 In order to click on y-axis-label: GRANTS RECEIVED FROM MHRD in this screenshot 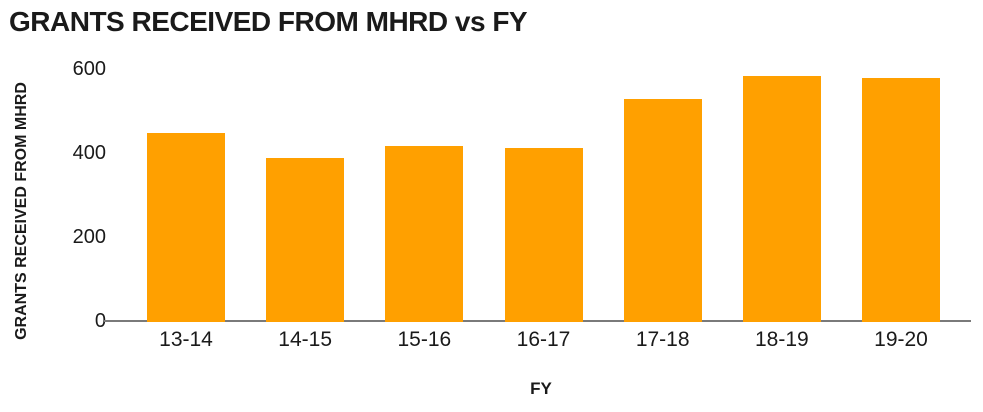, I will do `click(21, 211)`.